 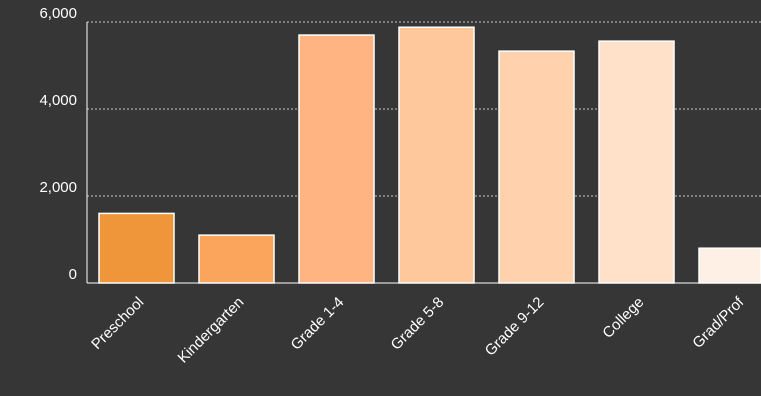 What do you see at coordinates (318, 324) in the screenshot?
I see `x-tick-label: Grade 1-4` at bounding box center [318, 324].